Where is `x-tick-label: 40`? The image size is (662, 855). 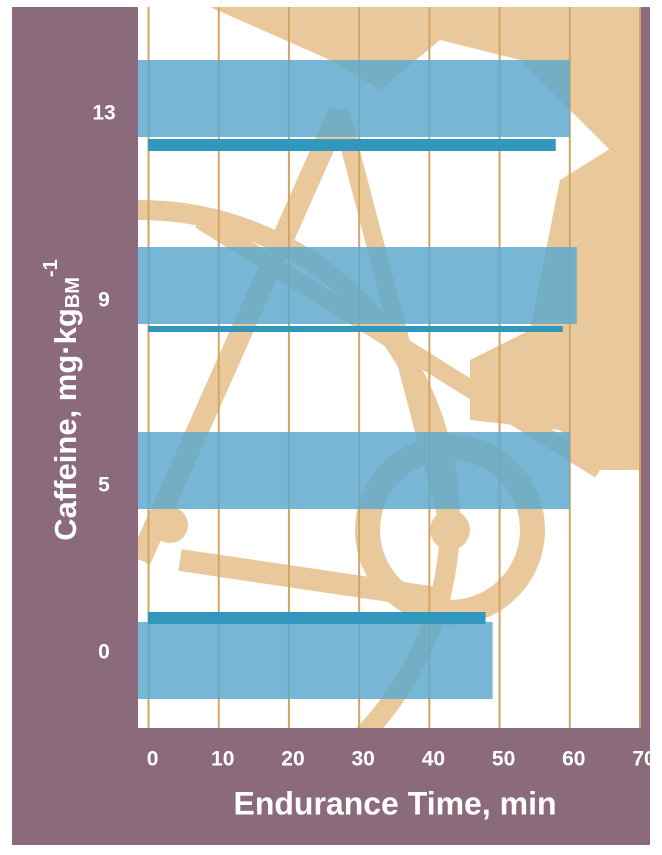 x-tick-label: 40 is located at coordinates (433, 759).